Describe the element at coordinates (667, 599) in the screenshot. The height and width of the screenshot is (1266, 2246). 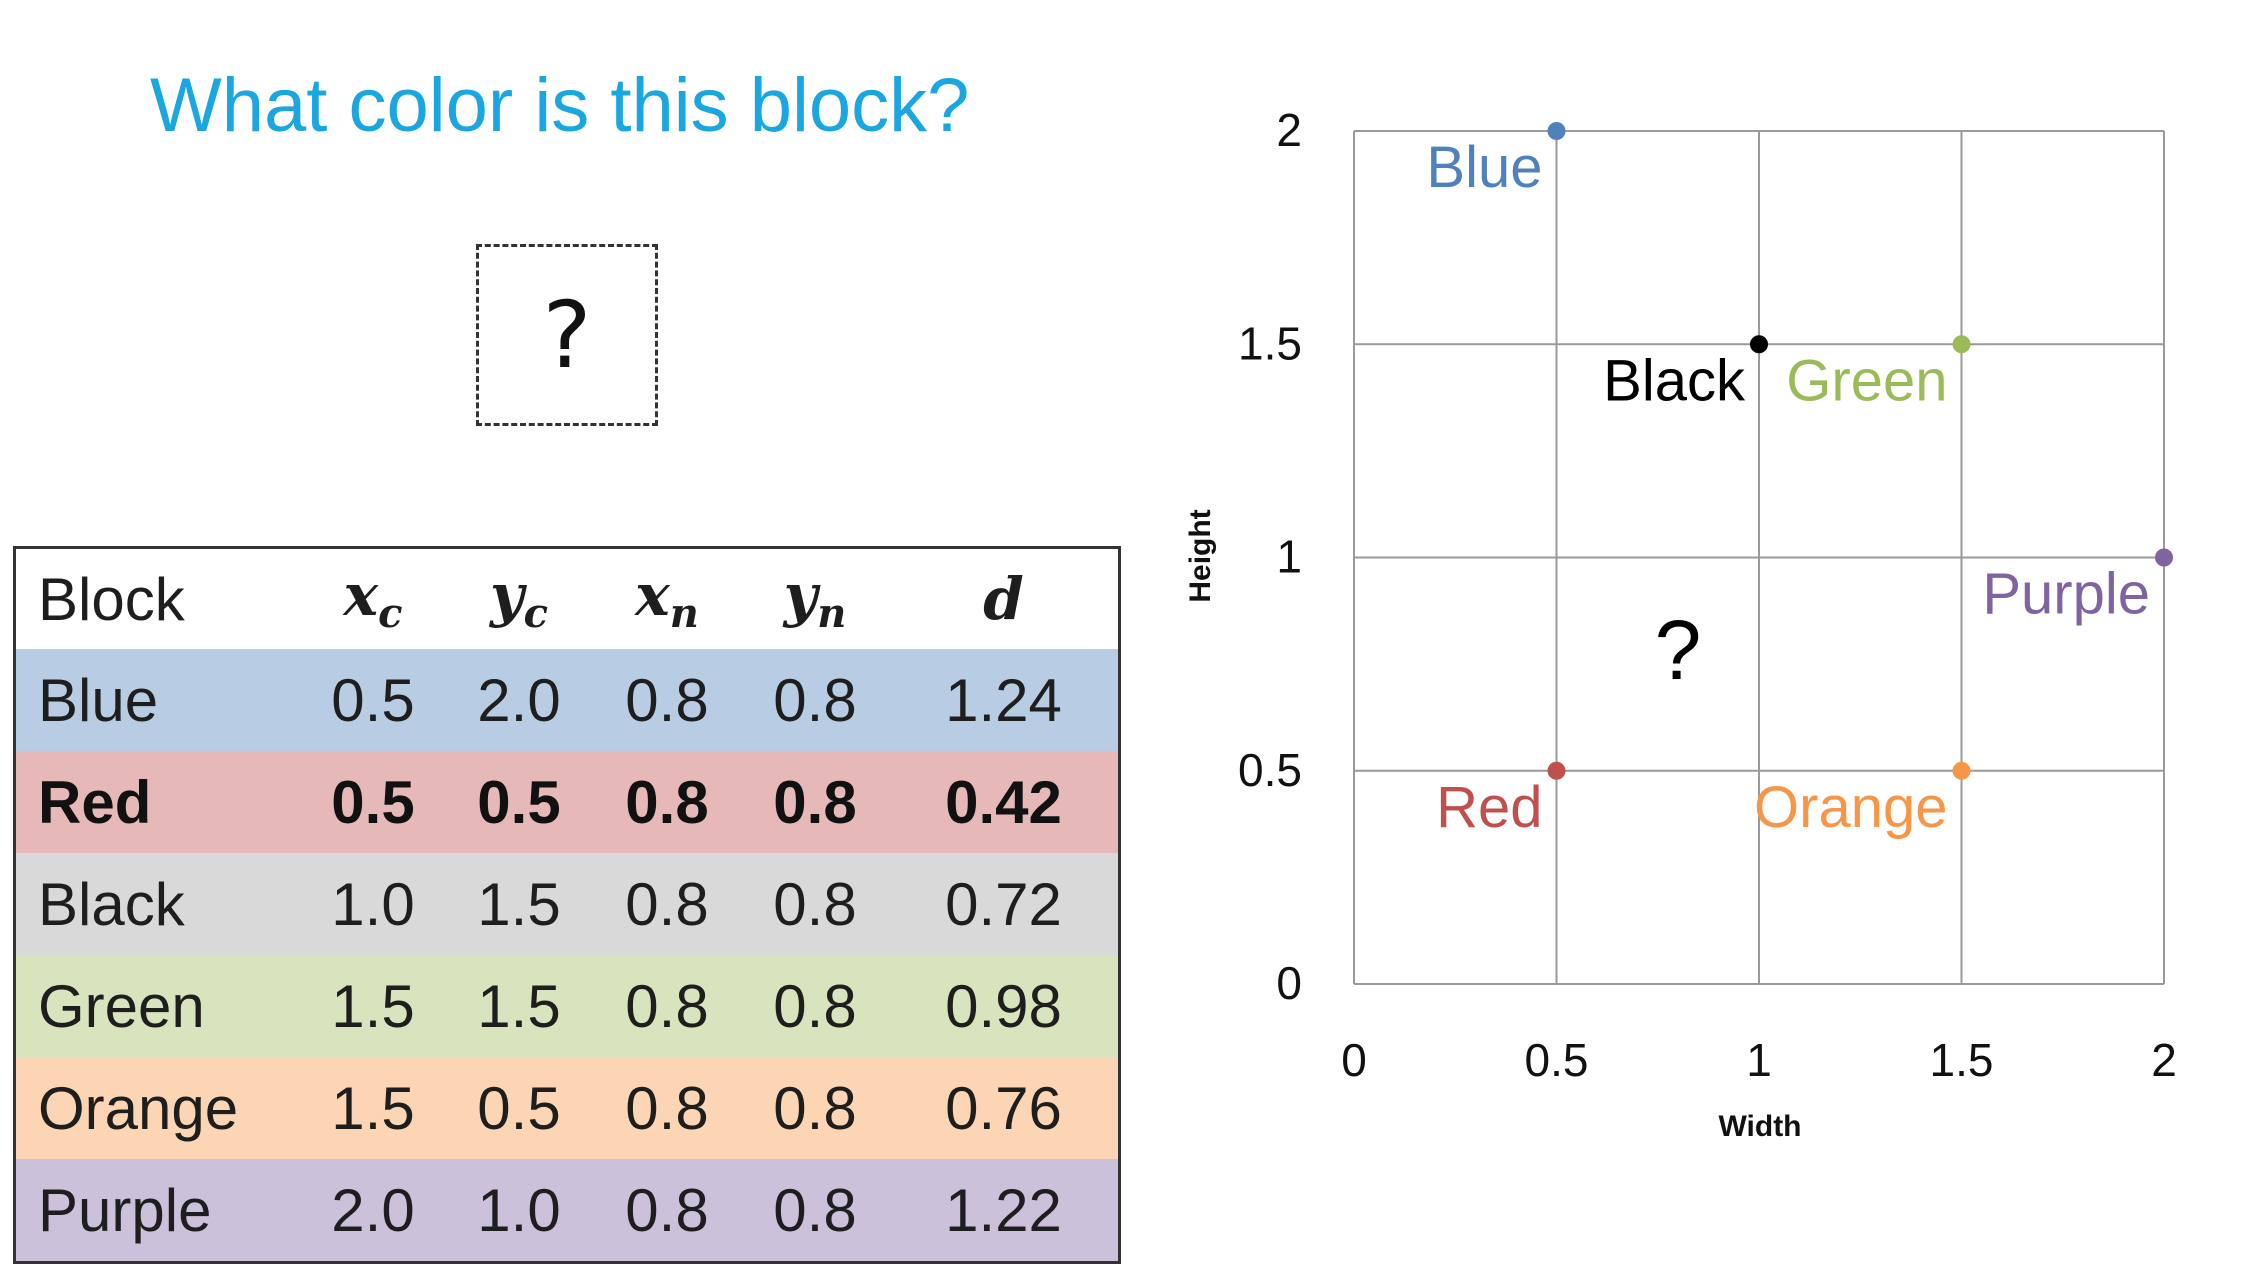
I see `header-xn: xn` at that location.